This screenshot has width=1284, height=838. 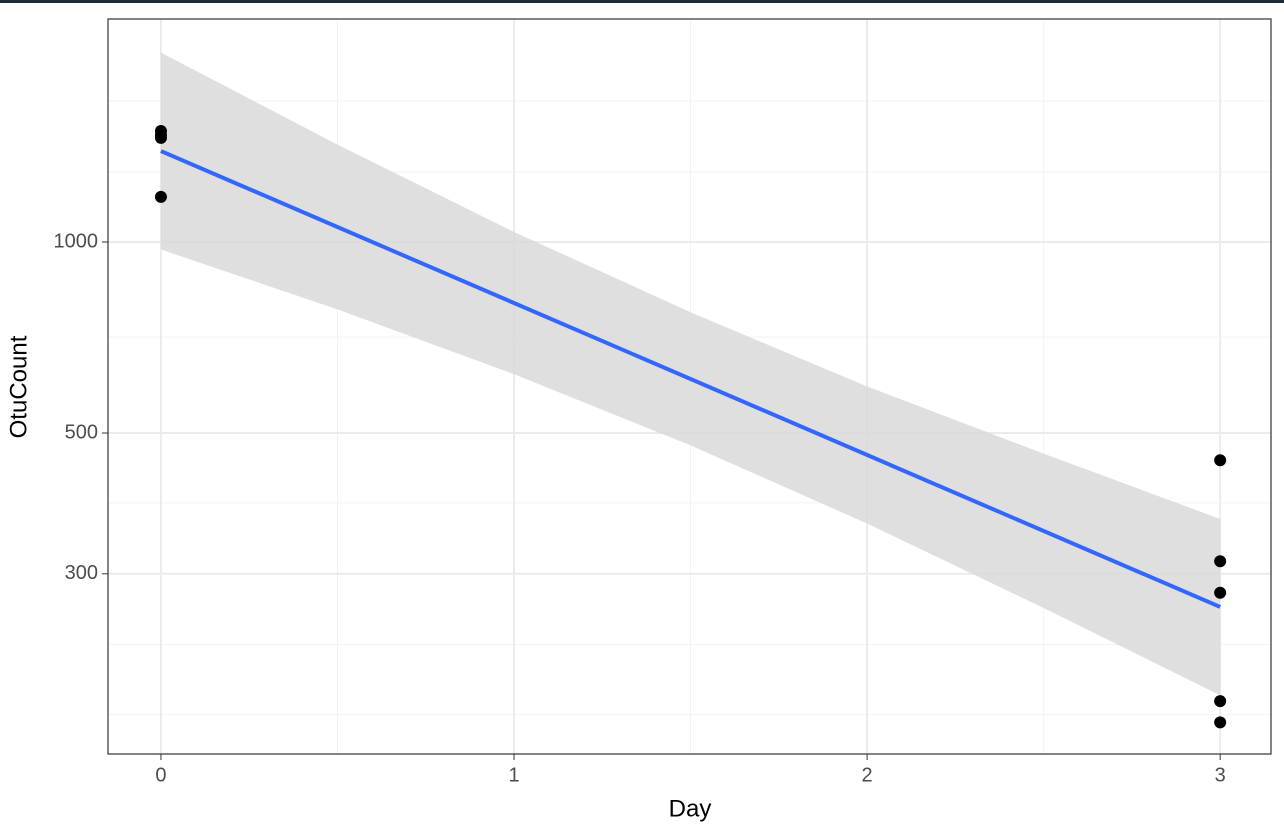 I want to click on x-tick-label: 2, so click(x=867, y=775).